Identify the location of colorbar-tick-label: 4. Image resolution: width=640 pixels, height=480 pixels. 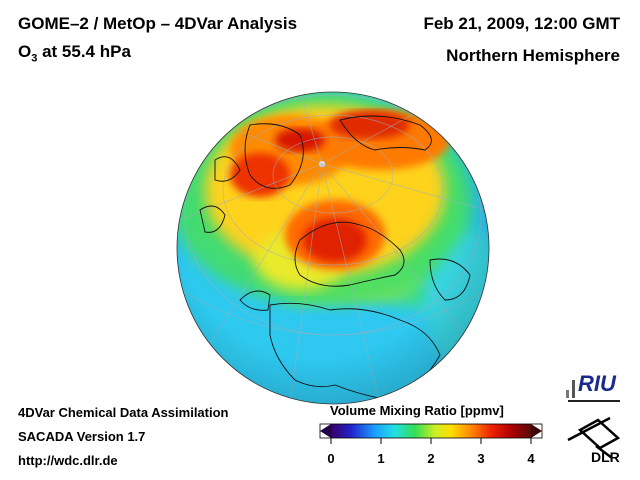
(531, 458).